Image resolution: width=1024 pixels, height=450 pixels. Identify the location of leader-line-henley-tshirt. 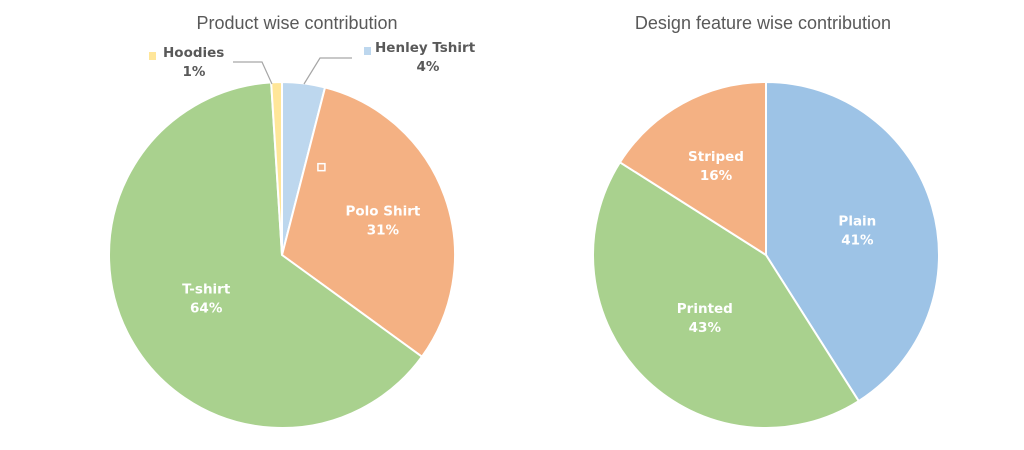
(327, 71).